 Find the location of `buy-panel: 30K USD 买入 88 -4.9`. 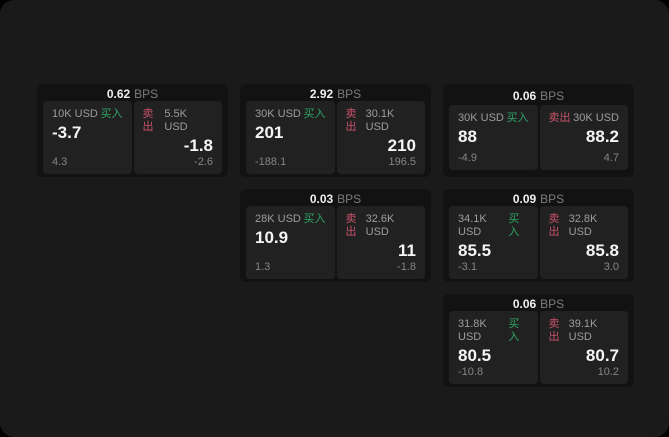

buy-panel: 30K USD 买入 88 -4.9 is located at coordinates (493, 137).